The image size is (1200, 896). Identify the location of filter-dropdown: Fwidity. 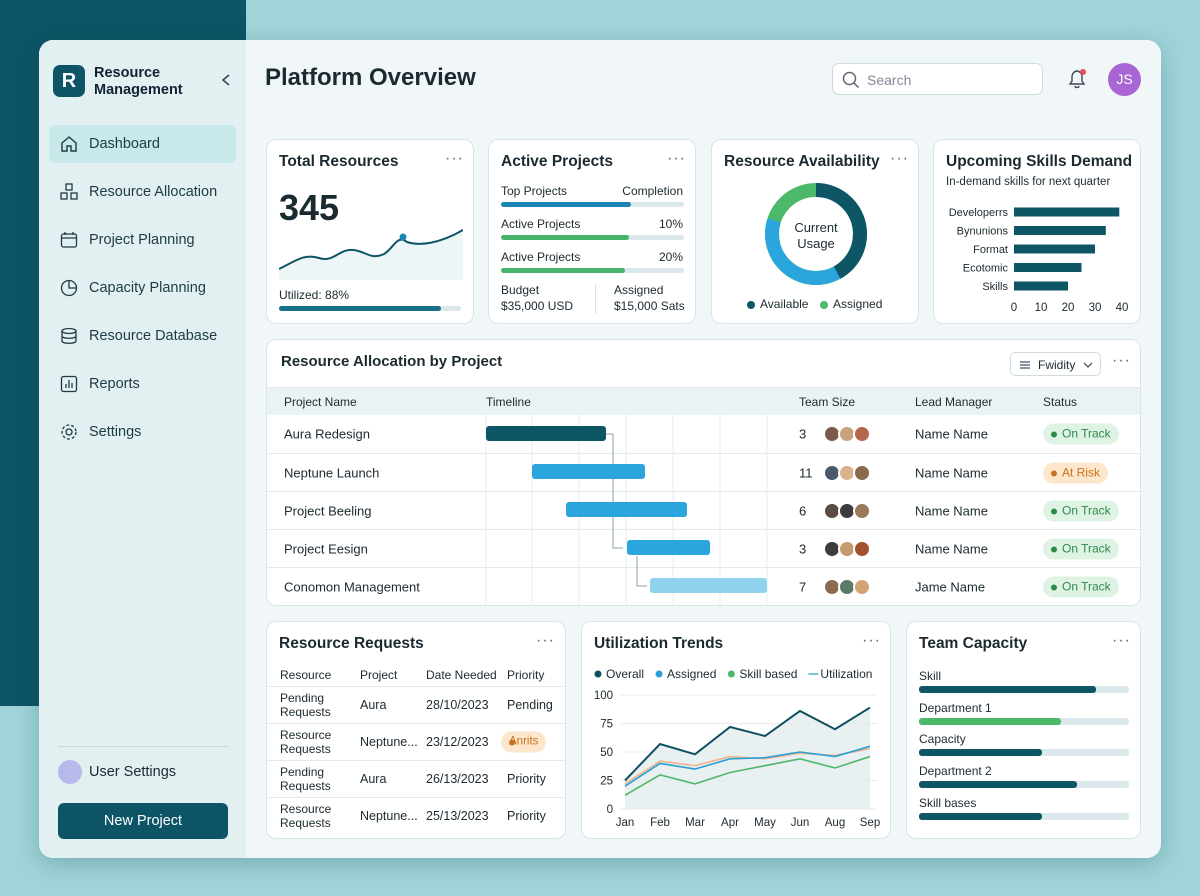
(1055, 364).